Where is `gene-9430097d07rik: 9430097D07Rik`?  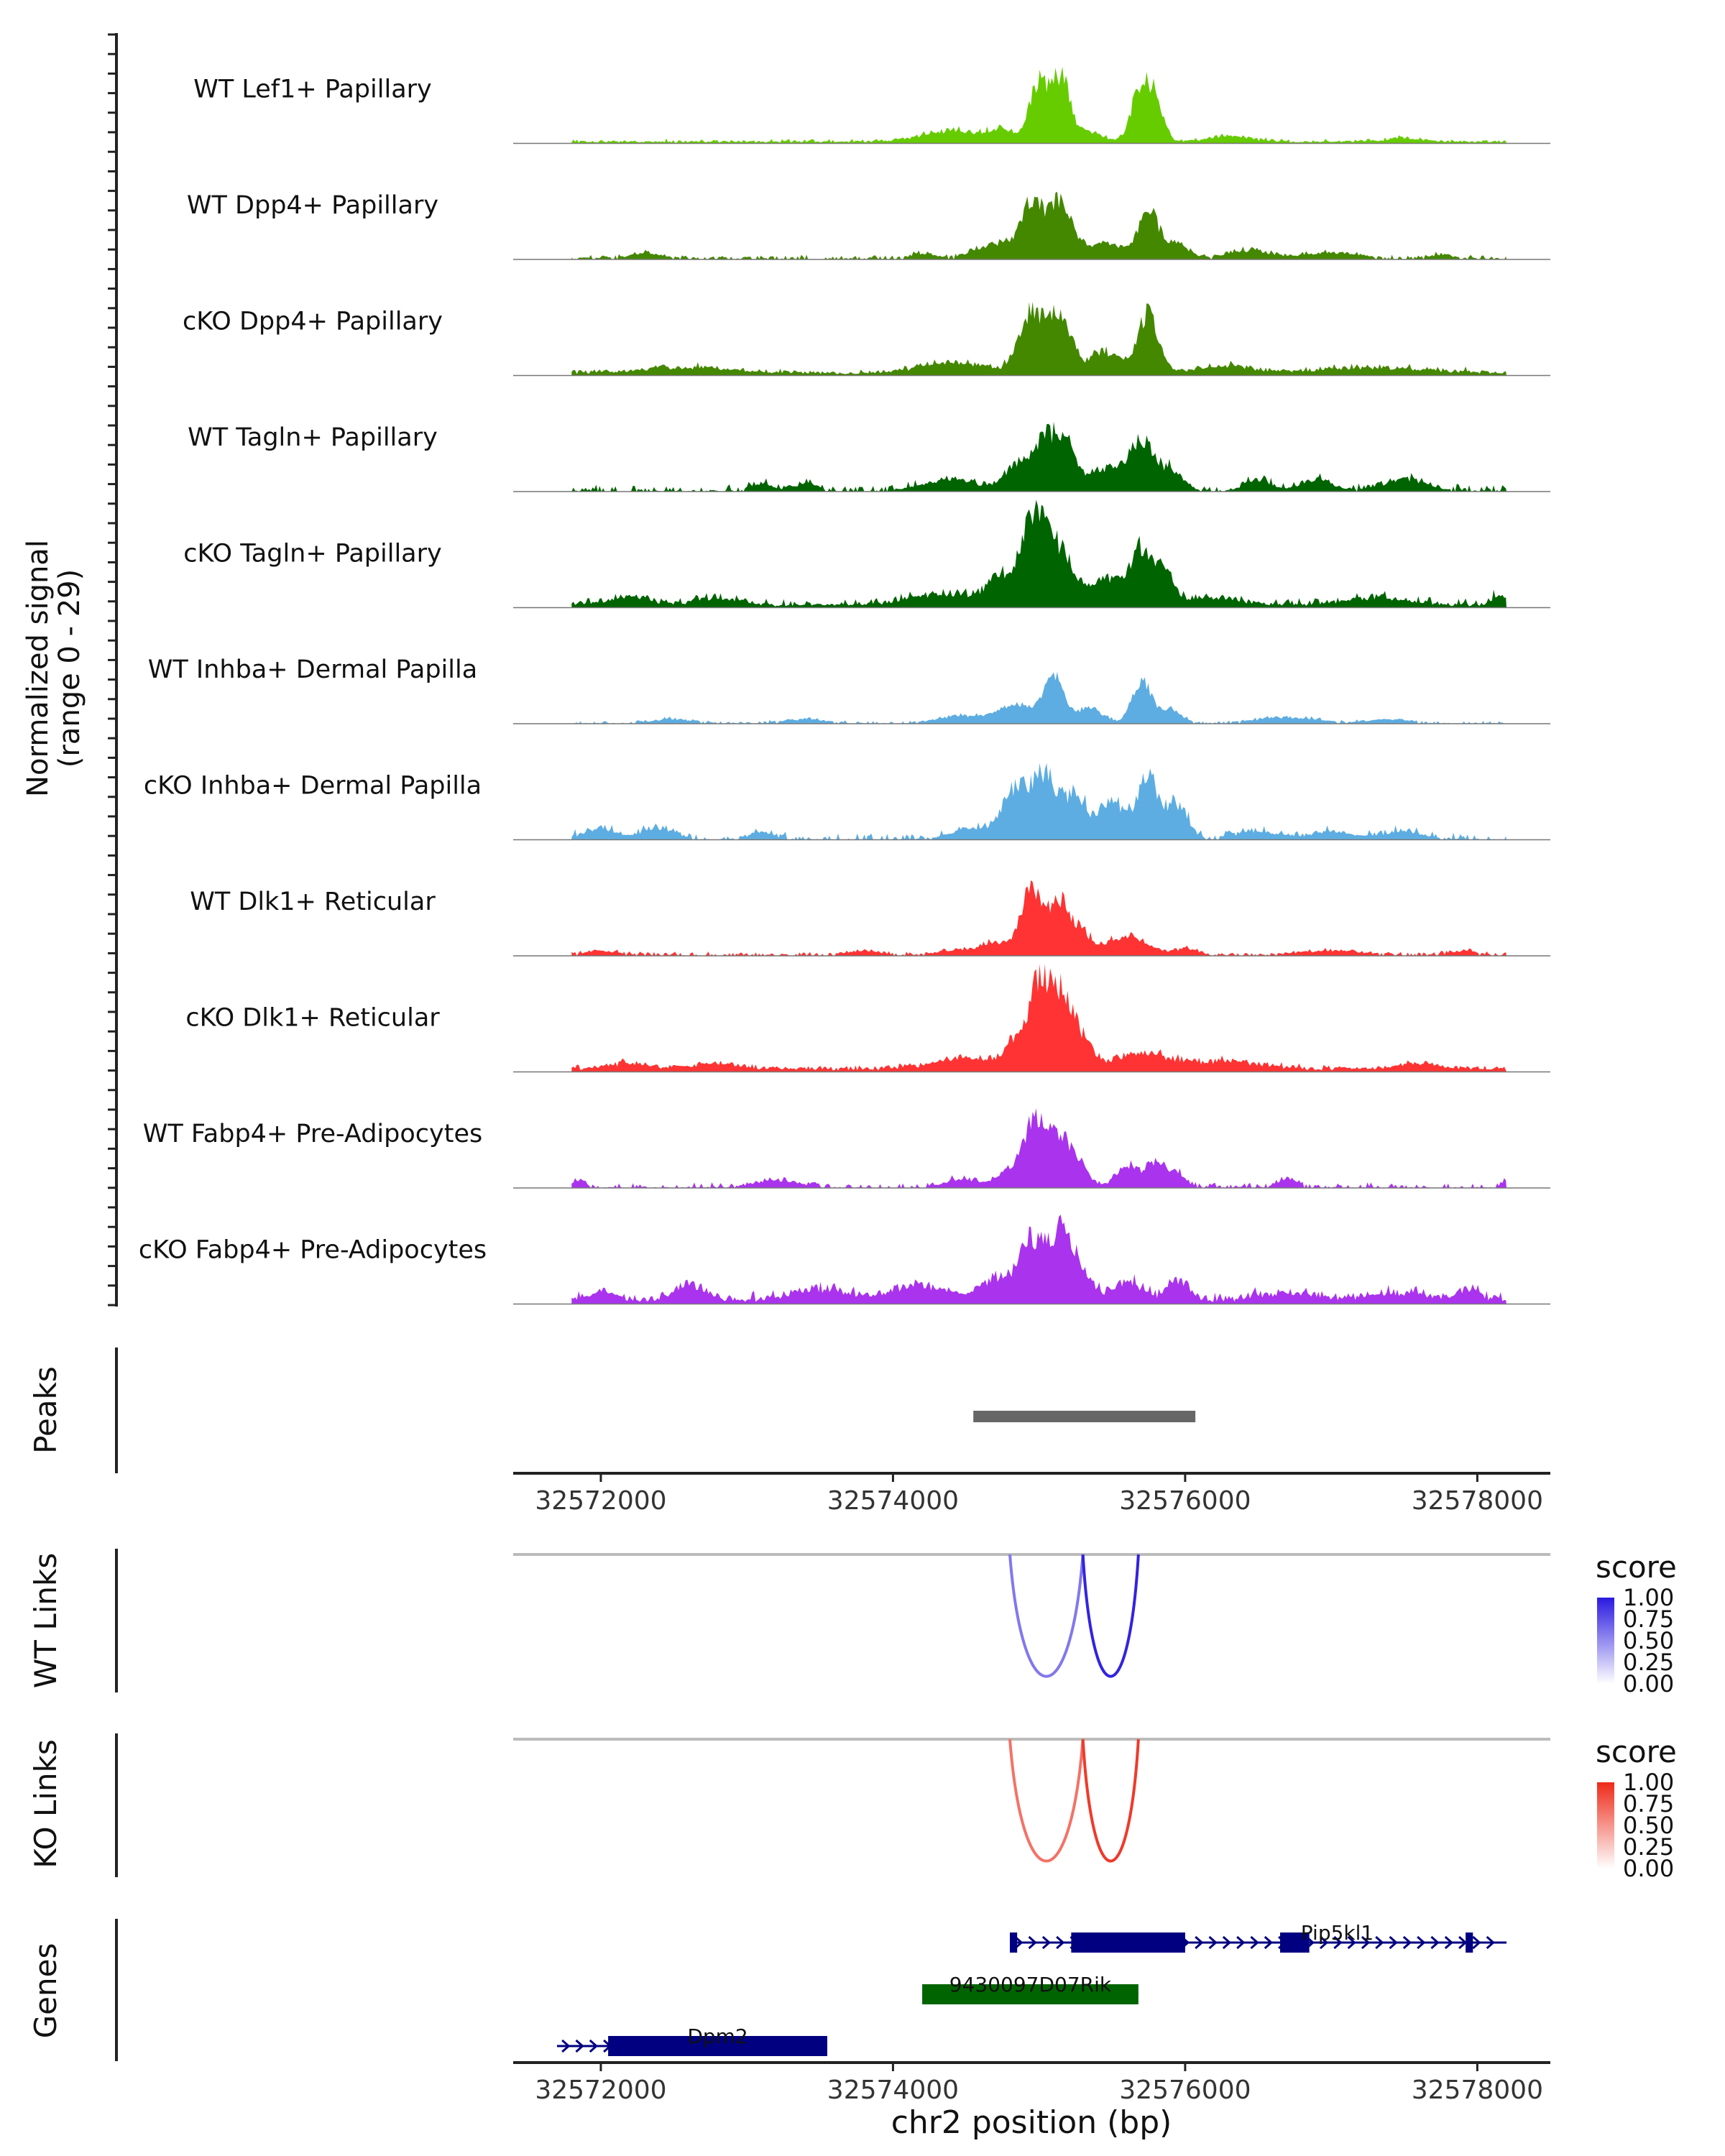
gene-9430097d07rik: 9430097D07Rik is located at coordinates (1030, 1989).